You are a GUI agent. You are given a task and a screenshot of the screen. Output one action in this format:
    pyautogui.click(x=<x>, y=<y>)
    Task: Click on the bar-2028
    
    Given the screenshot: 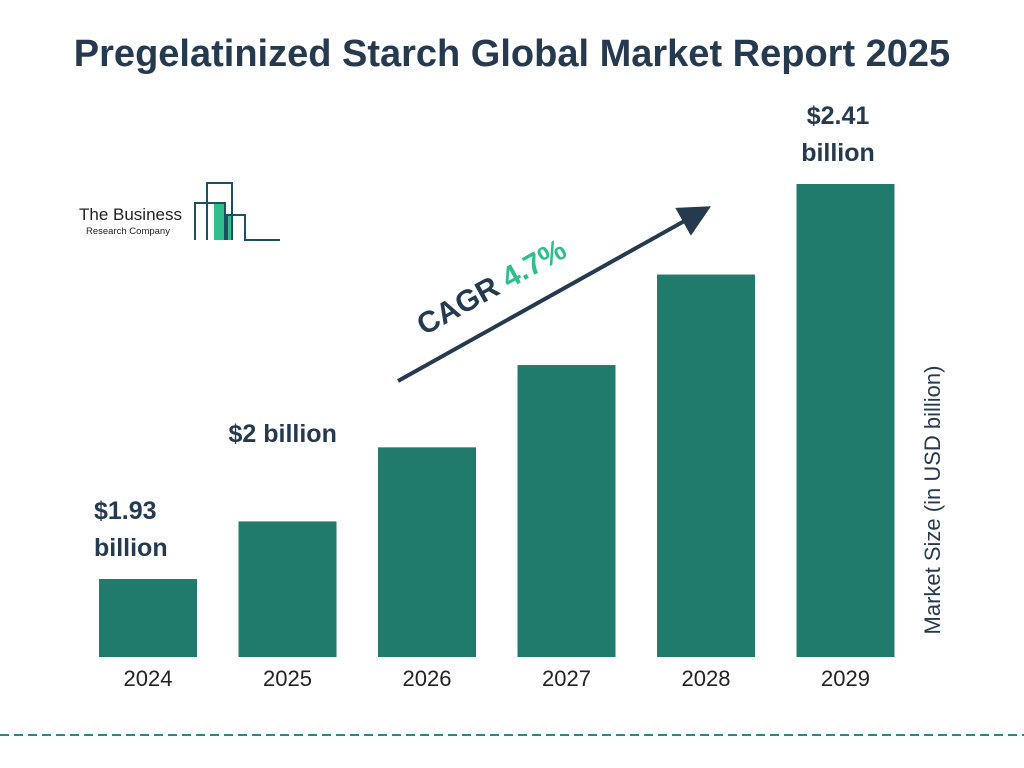 What is the action you would take?
    pyautogui.click(x=706, y=465)
    